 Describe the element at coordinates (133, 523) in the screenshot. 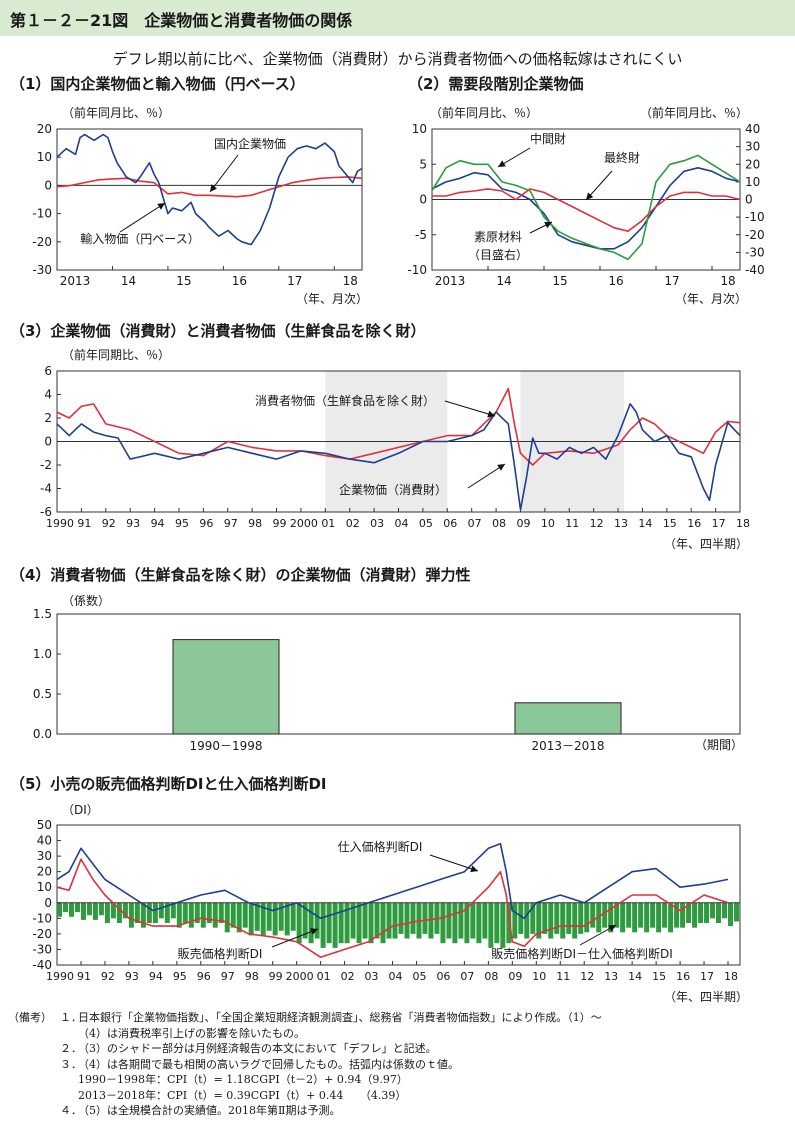

I see `p3-x-tick-label: 93` at that location.